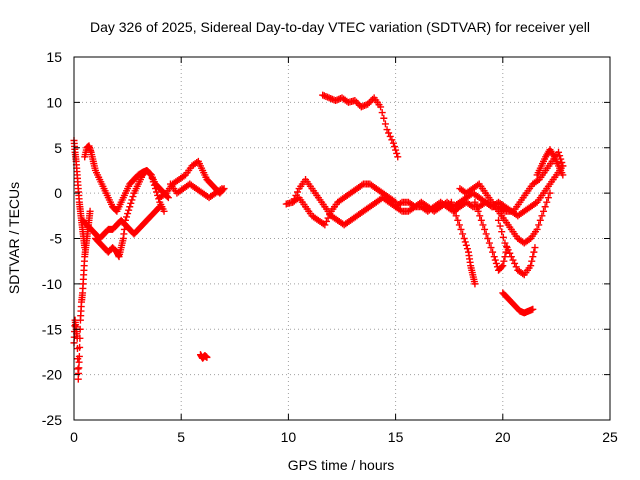 This screenshot has height=480, width=640. What do you see at coordinates (550, 162) in the screenshot?
I see `series-pass-p` at bounding box center [550, 162].